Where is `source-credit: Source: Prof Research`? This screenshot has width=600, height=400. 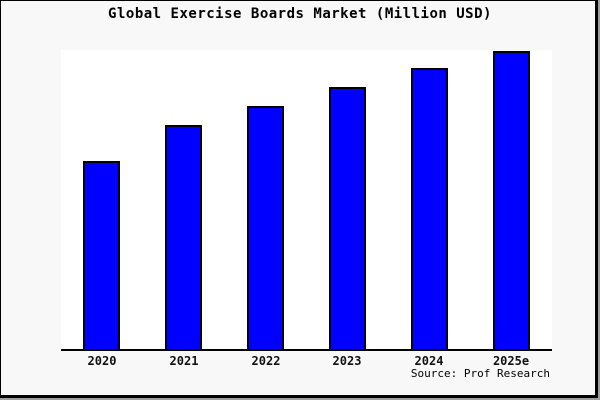
source-credit: Source: Prof Research is located at coordinates (480, 373).